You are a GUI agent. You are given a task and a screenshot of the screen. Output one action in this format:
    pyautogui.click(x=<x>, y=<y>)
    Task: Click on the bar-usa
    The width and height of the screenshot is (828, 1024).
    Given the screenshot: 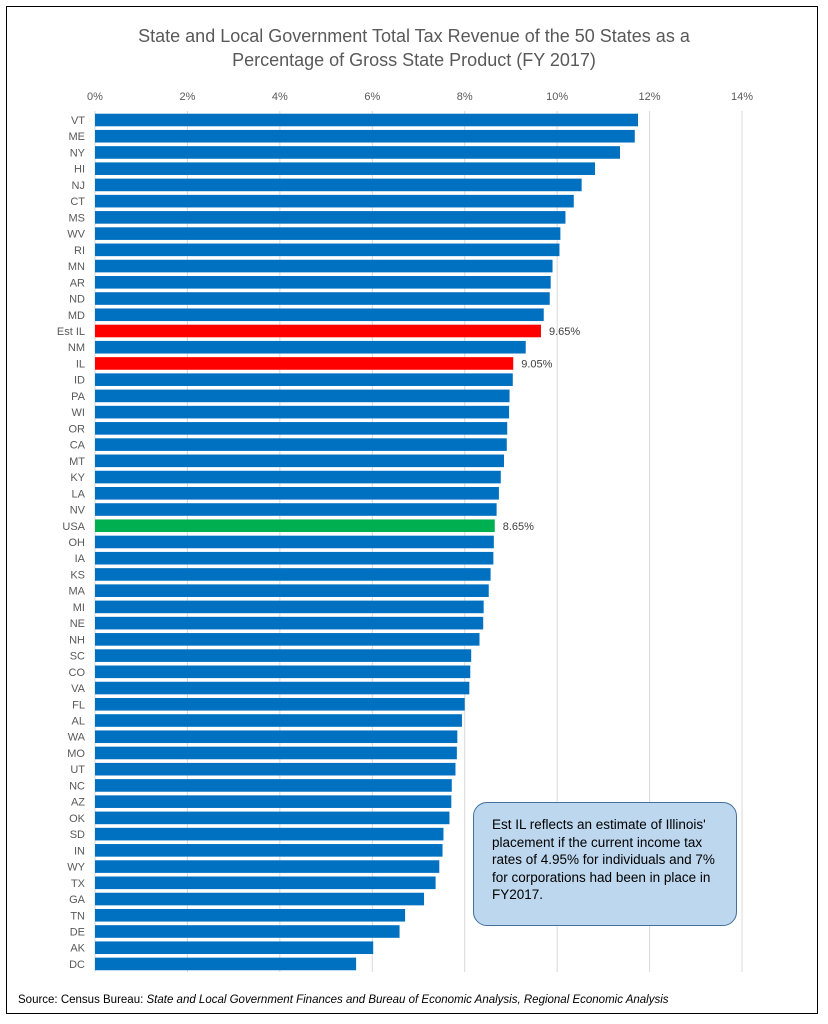 What is the action you would take?
    pyautogui.click(x=295, y=526)
    